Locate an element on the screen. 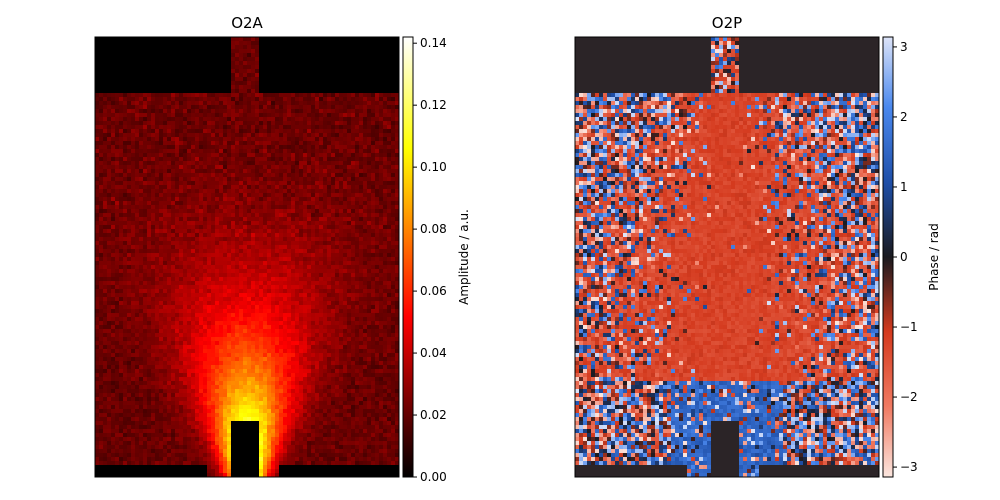 This screenshot has height=500, width=1000. phase-colorbar-tick-label: 3 is located at coordinates (904, 47).